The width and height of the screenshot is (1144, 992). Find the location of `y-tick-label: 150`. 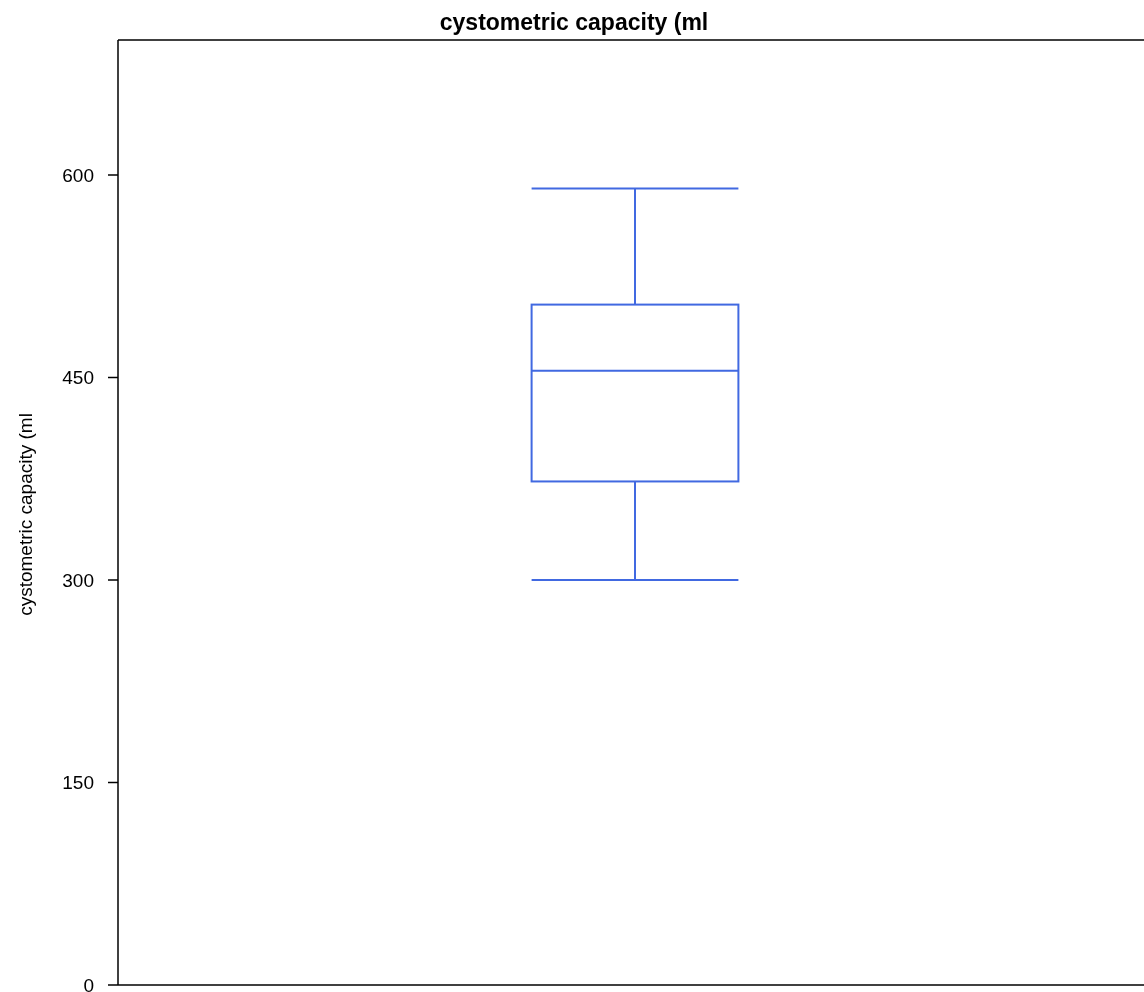

y-tick-label: 150 is located at coordinates (78, 783).